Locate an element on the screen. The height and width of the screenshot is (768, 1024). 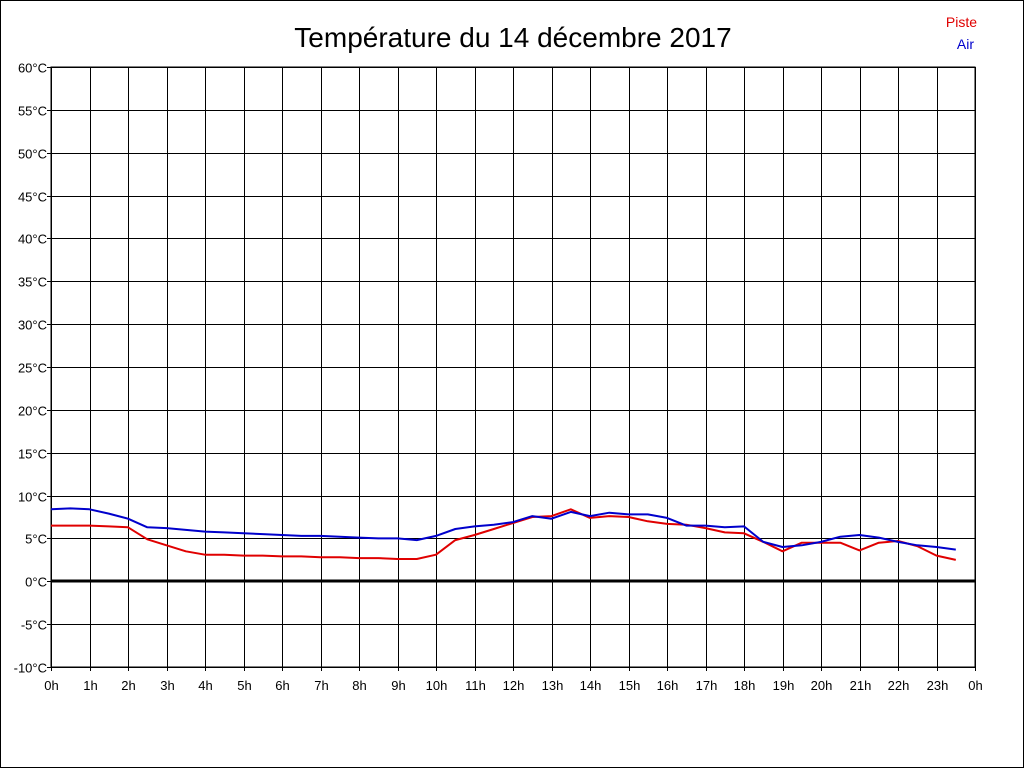
y-tick-label: 60°C is located at coordinates (32, 68).